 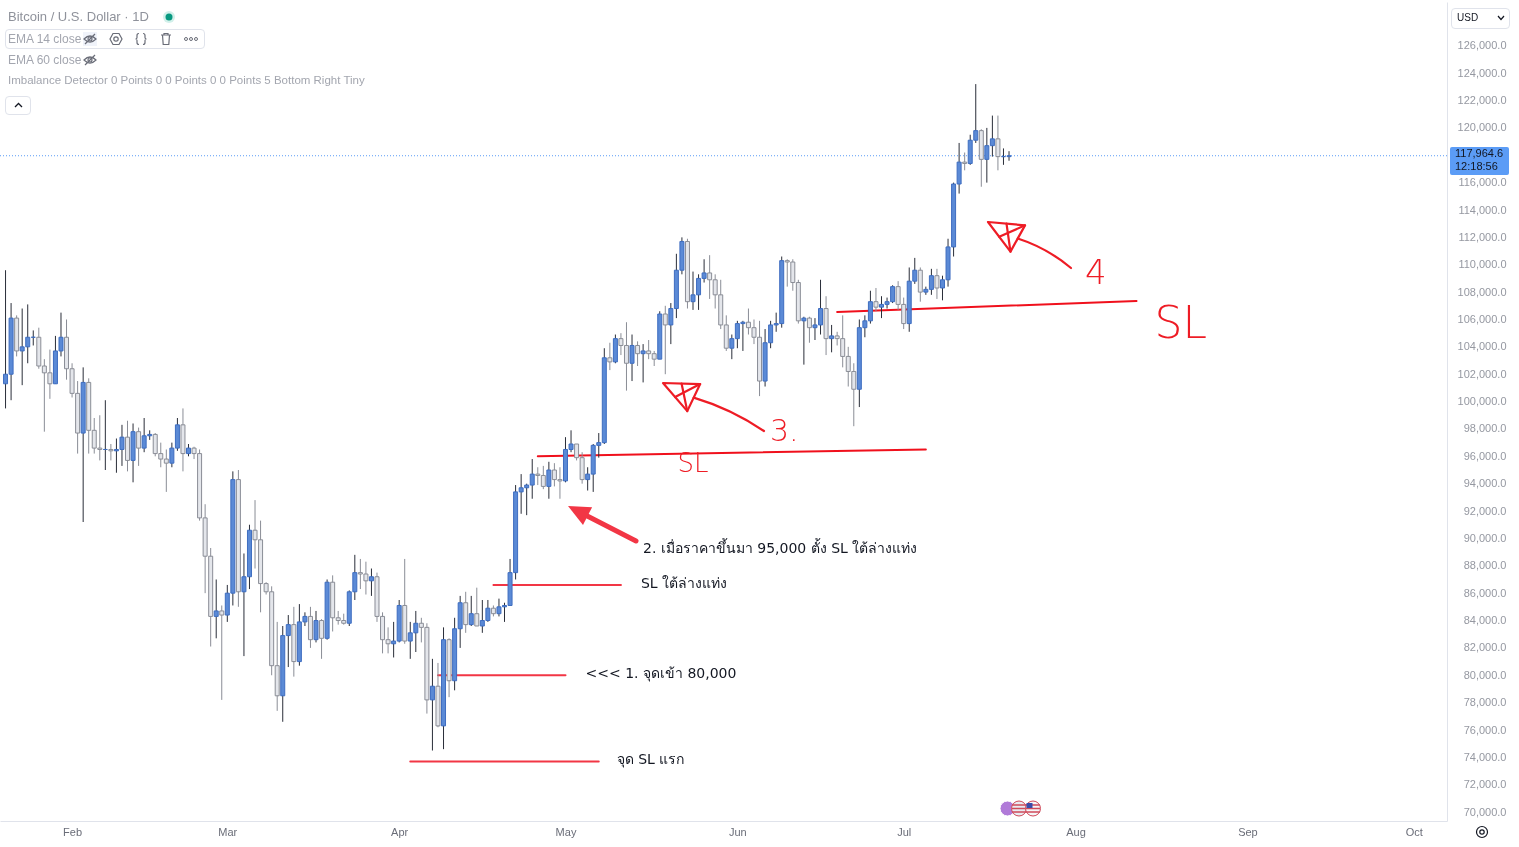 I want to click on x-tick-label: Jun, so click(x=737, y=831).